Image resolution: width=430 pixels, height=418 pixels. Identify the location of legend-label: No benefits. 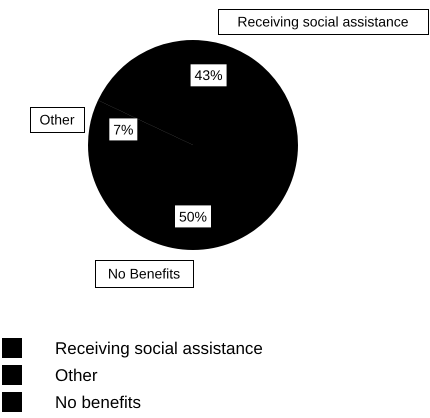
(98, 402).